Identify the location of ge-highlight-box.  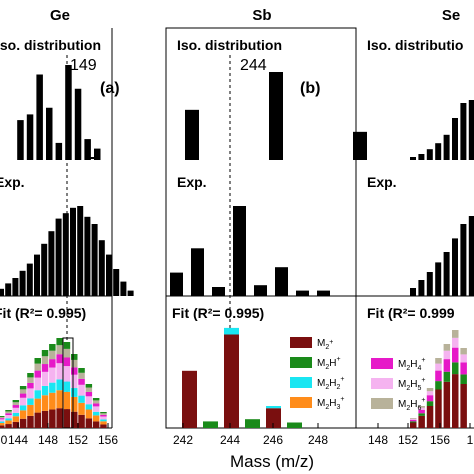
(68, 383).